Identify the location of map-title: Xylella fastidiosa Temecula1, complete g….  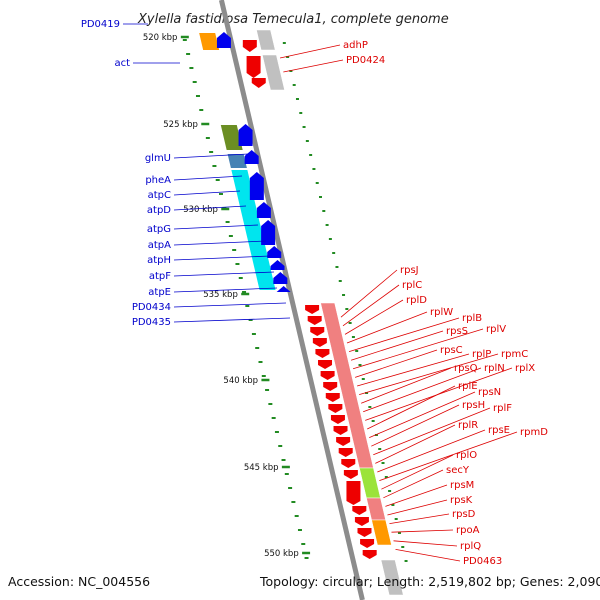
(293, 19).